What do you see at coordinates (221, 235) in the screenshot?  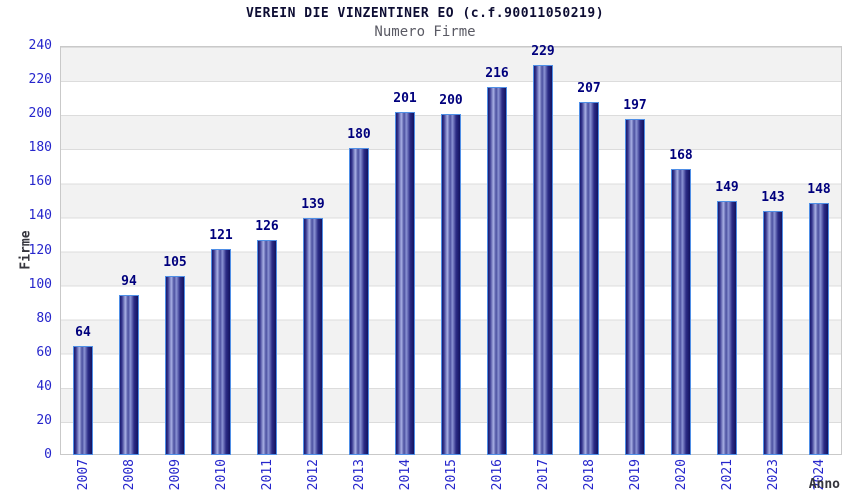 I see `bar-value-label: 121` at bounding box center [221, 235].